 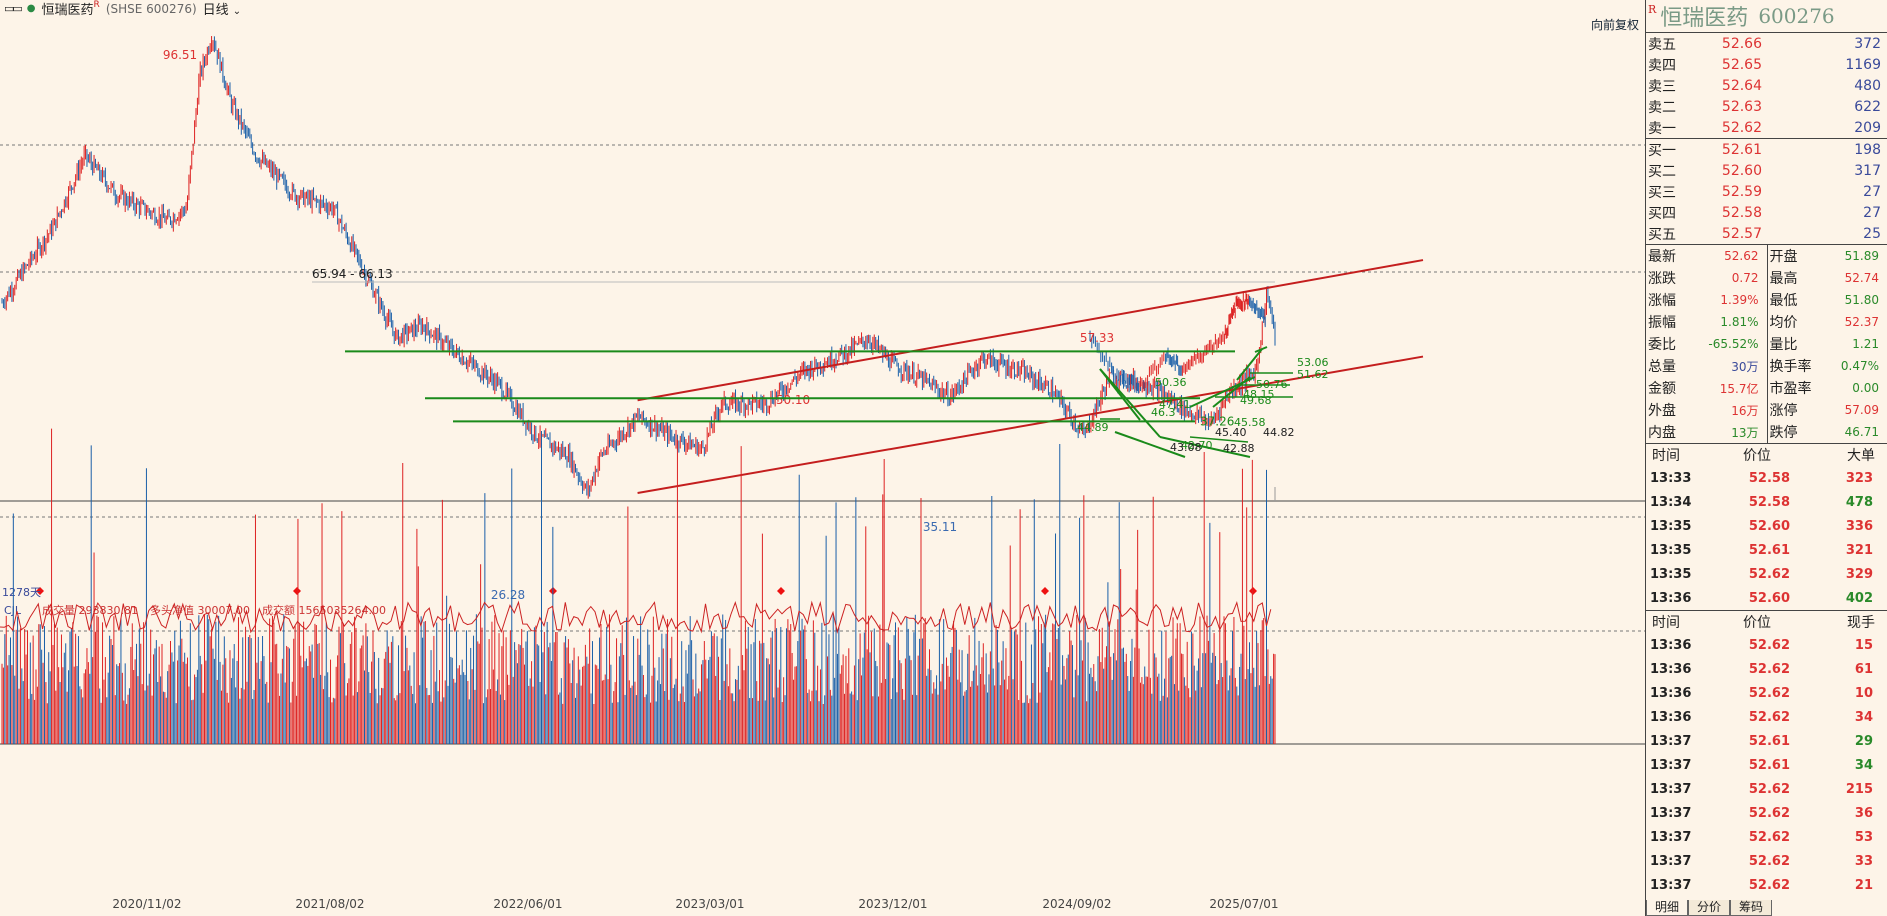 I want to click on stat-label: 委比, so click(x=1662, y=345).